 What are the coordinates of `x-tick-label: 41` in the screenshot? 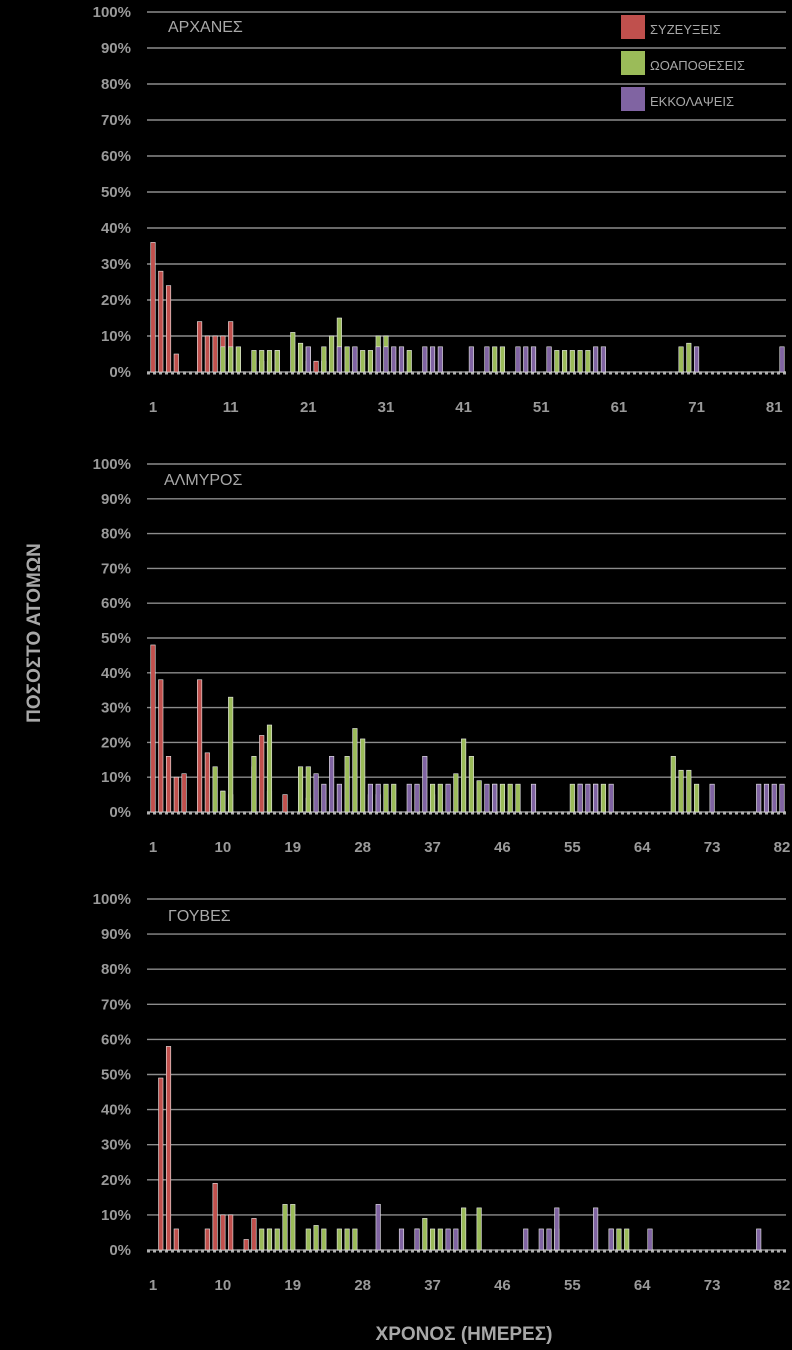 It's located at (463, 407).